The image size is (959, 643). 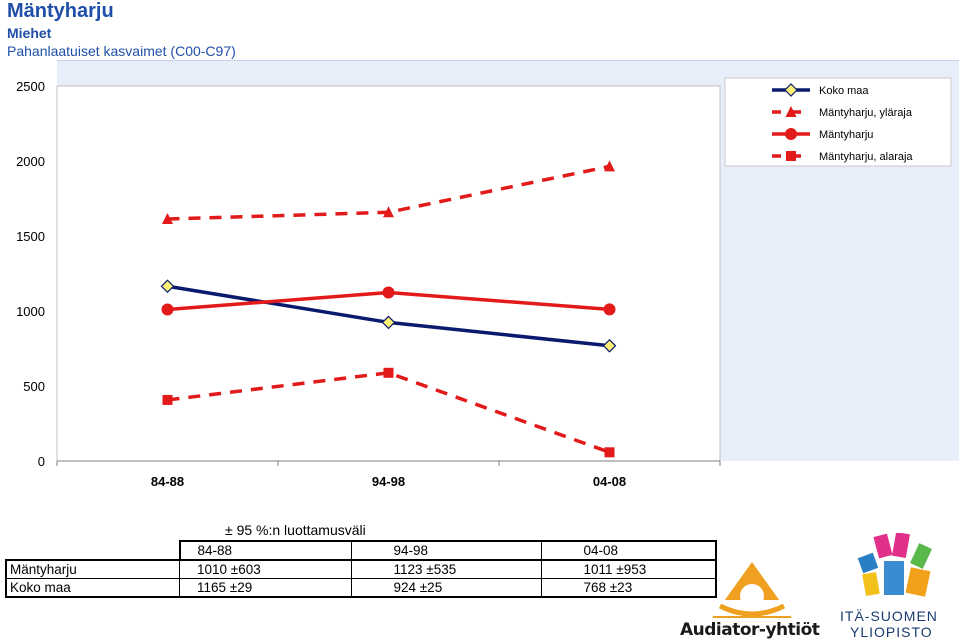 I want to click on y-tick-label: 1000, so click(x=30, y=311).